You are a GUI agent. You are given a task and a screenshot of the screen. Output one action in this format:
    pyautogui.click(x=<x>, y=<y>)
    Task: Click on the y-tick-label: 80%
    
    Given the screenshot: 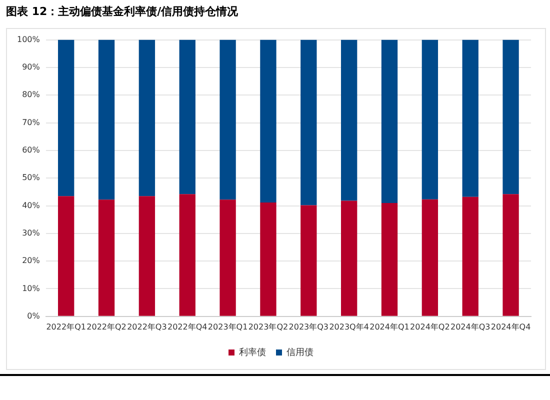 What is the action you would take?
    pyautogui.click(x=31, y=95)
    